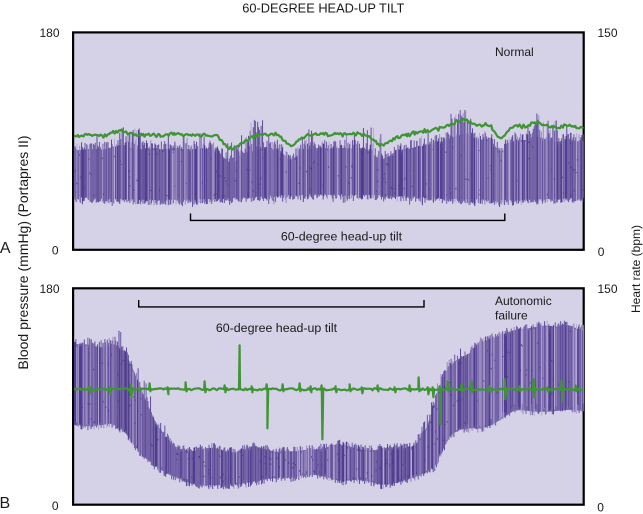 The height and width of the screenshot is (514, 643). What do you see at coordinates (523, 301) in the screenshot?
I see `svg-text: Autonomic` at bounding box center [523, 301].